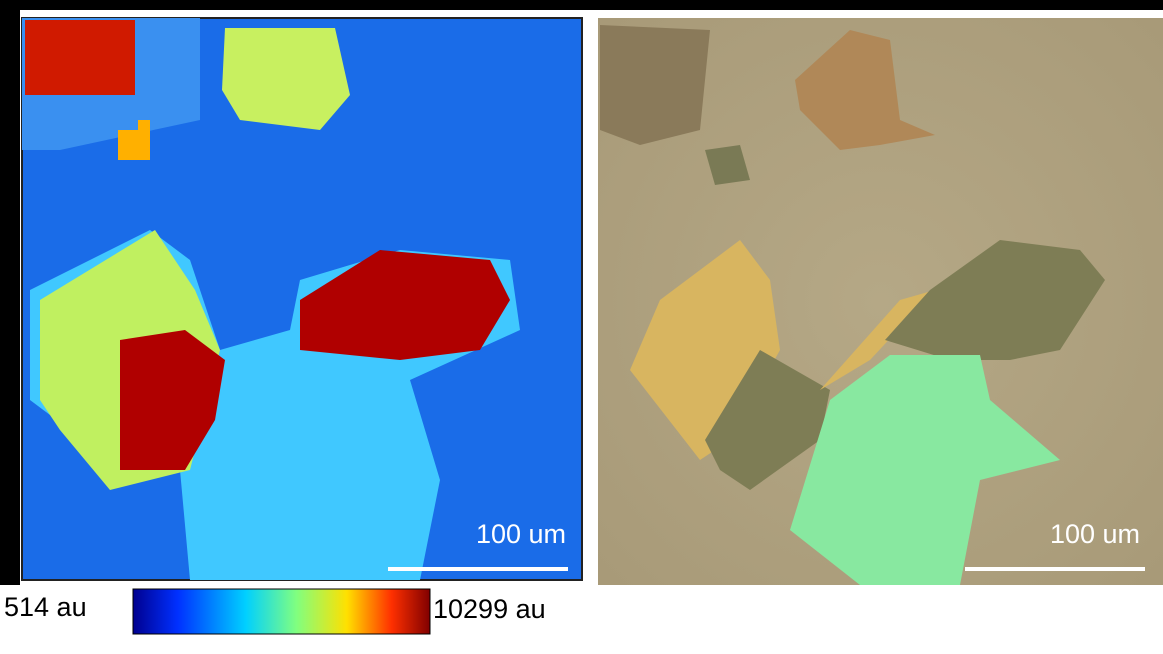  Describe the element at coordinates (10, 292) in the screenshot. I see `left-border` at that location.